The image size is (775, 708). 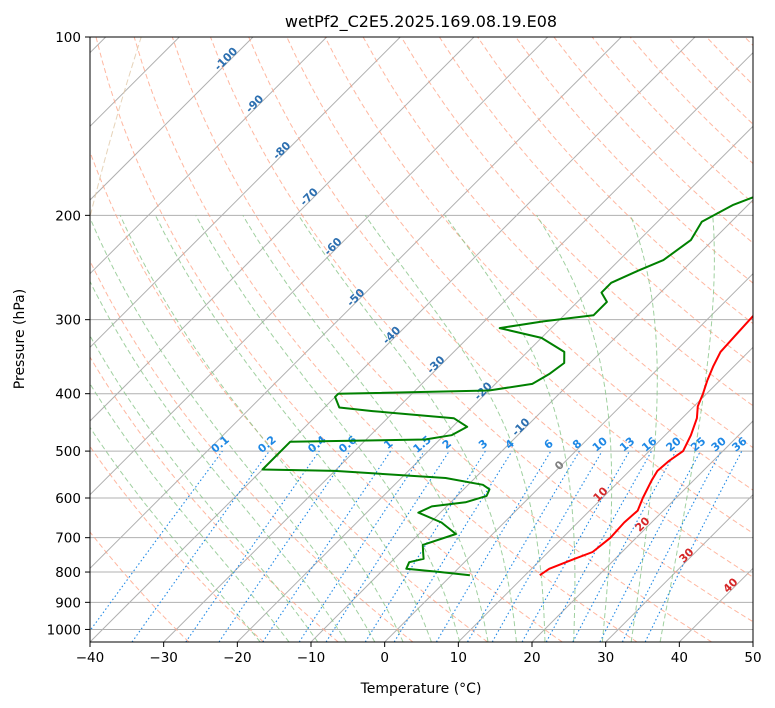 What do you see at coordinates (332, 246) in the screenshot?
I see `isotherm-label: -60` at bounding box center [332, 246].